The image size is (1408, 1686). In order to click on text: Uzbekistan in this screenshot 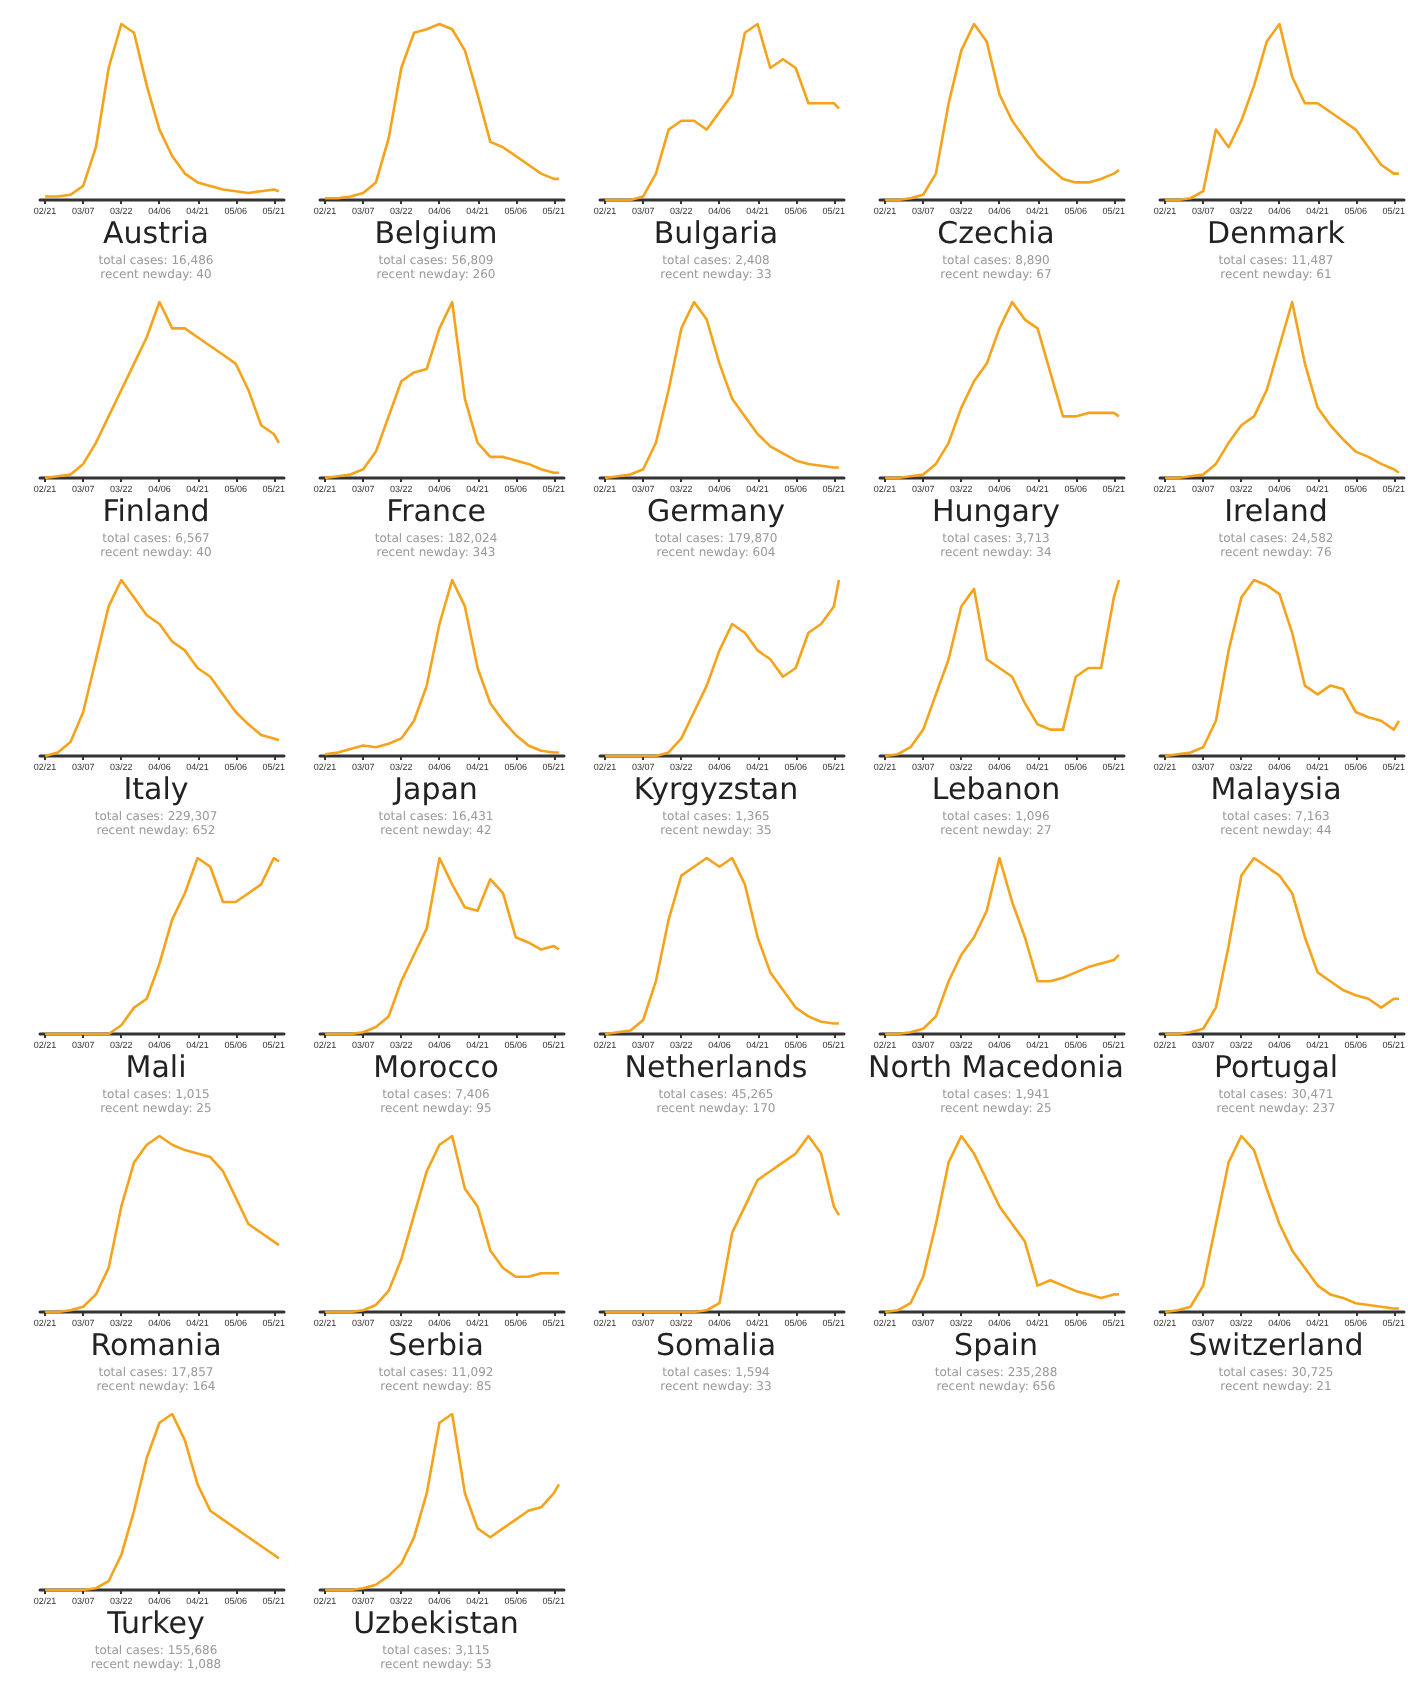, I will do `click(436, 1623)`.